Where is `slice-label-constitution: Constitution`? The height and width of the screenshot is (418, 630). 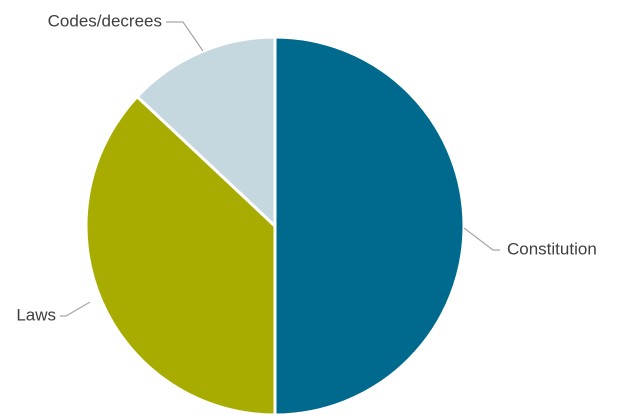 slice-label-constitution: Constitution is located at coordinates (552, 248).